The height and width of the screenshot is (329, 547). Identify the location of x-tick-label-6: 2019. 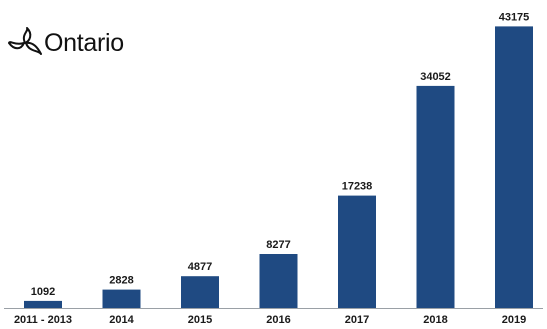
(514, 320).